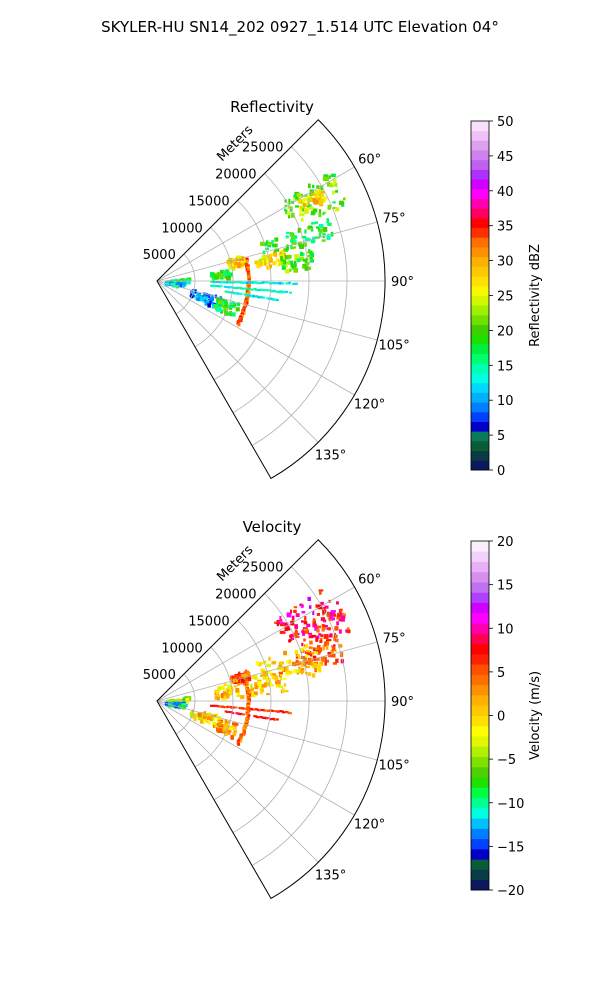 The height and width of the screenshot is (1000, 600). Describe the element at coordinates (402, 702) in the screenshot. I see `azimuth-tick-label: 90°` at that location.